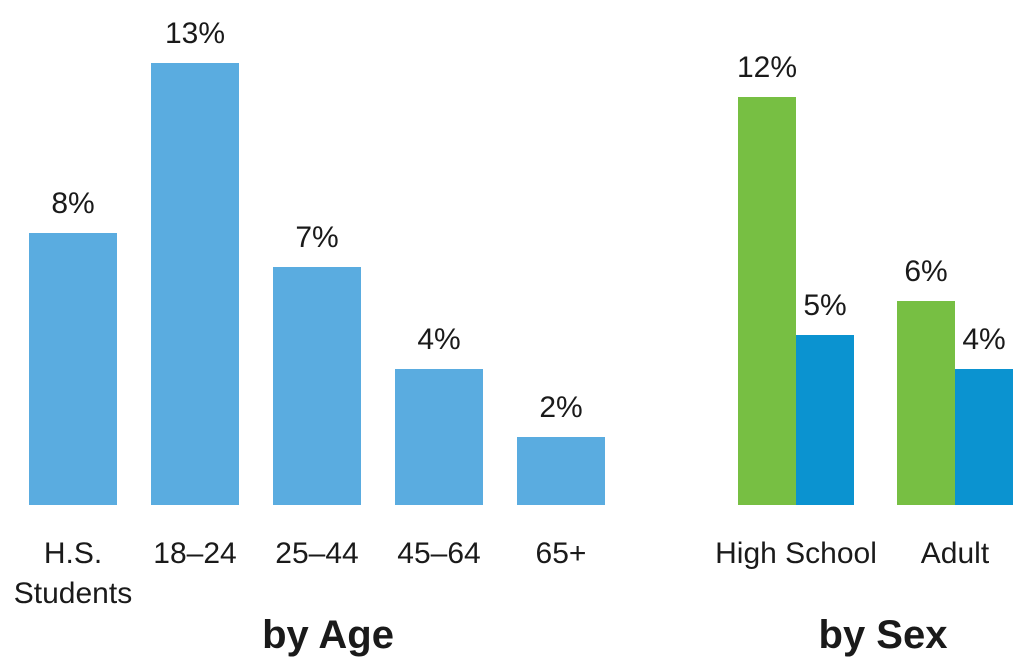  What do you see at coordinates (194, 553) in the screenshot?
I see `age-category-label: 18–24` at bounding box center [194, 553].